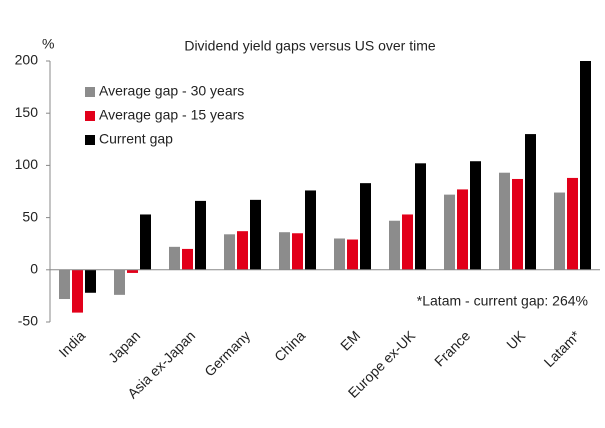 The width and height of the screenshot is (605, 428). What do you see at coordinates (27, 164) in the screenshot?
I see `y-tick-label: 100` at bounding box center [27, 164].